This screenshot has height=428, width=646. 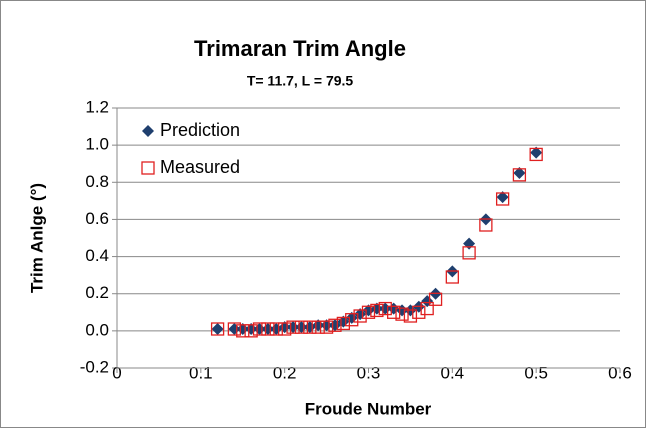 What do you see at coordinates (200, 130) in the screenshot?
I see `legend-label: Prediction` at bounding box center [200, 130].